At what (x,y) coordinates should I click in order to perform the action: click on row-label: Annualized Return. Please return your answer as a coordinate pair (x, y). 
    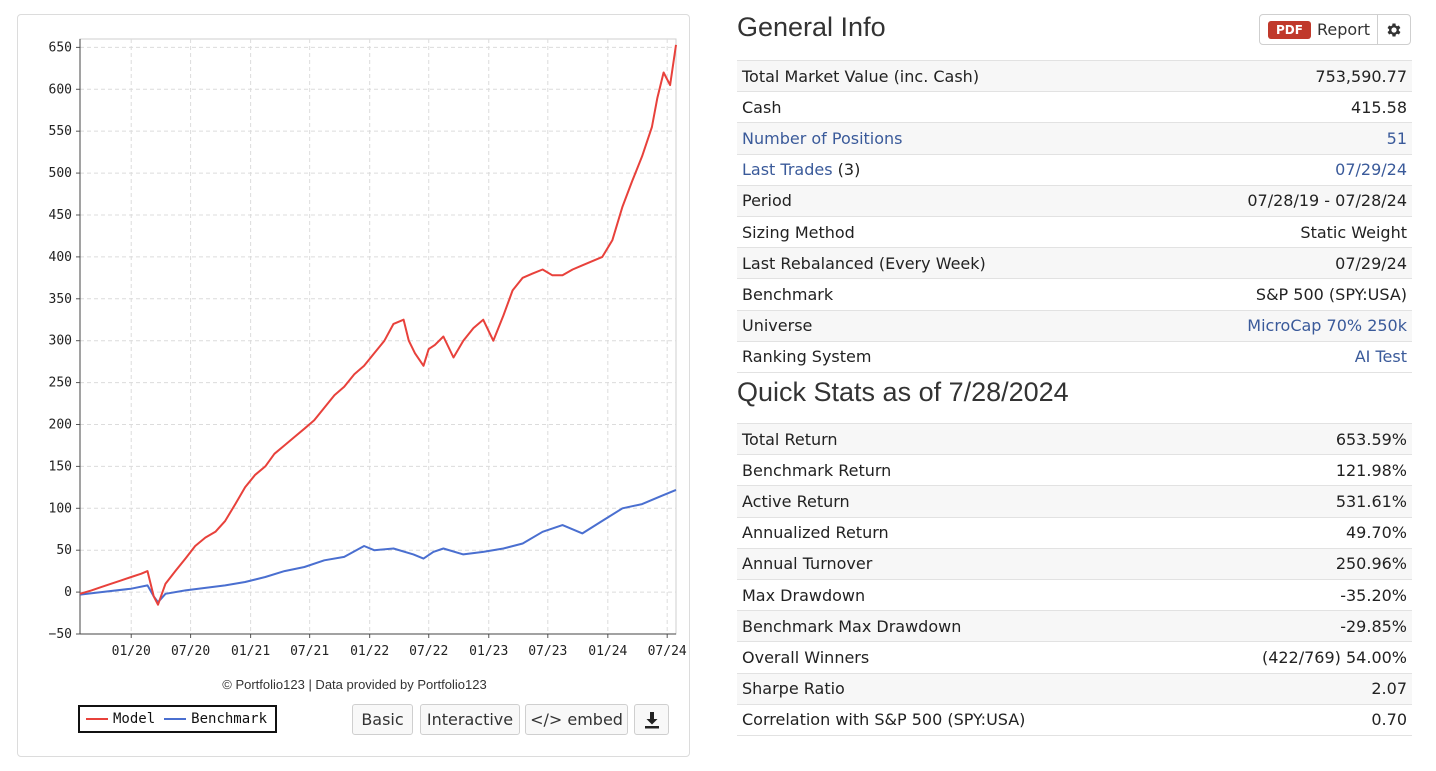
    Looking at the image, I should click on (958, 532).